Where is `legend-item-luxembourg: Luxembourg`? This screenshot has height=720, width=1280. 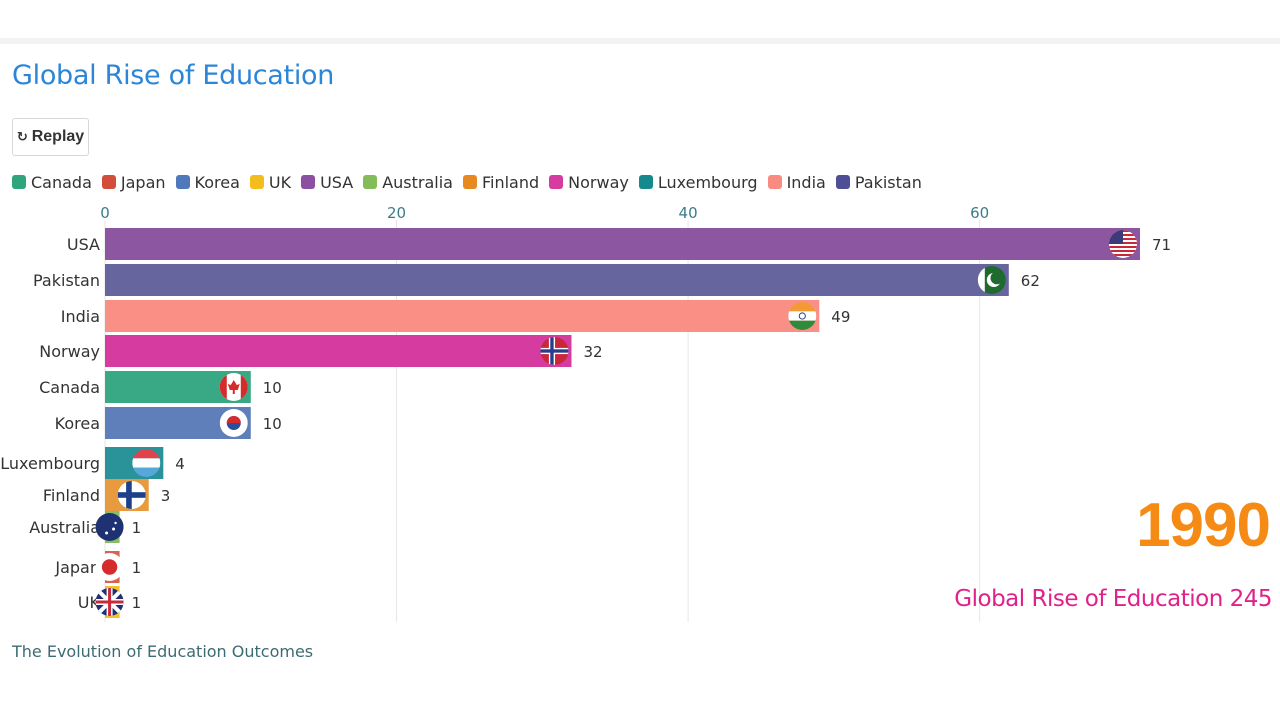 legend-item-luxembourg: Luxembourg is located at coordinates (698, 182).